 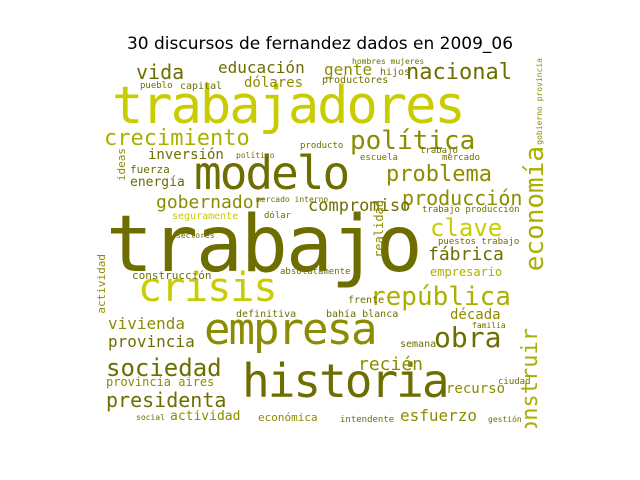 I want to click on word-gobierno-provincia: gobierno provincia, so click(x=539, y=101).